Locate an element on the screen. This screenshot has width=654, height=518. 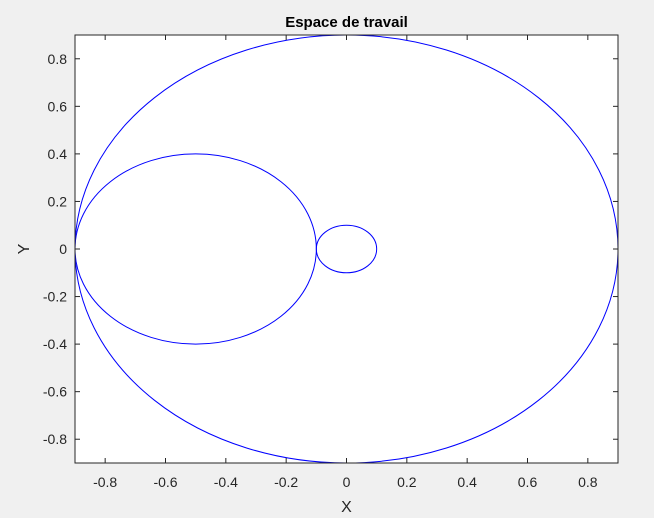
y-tick-label: 0.6 is located at coordinates (58, 106).